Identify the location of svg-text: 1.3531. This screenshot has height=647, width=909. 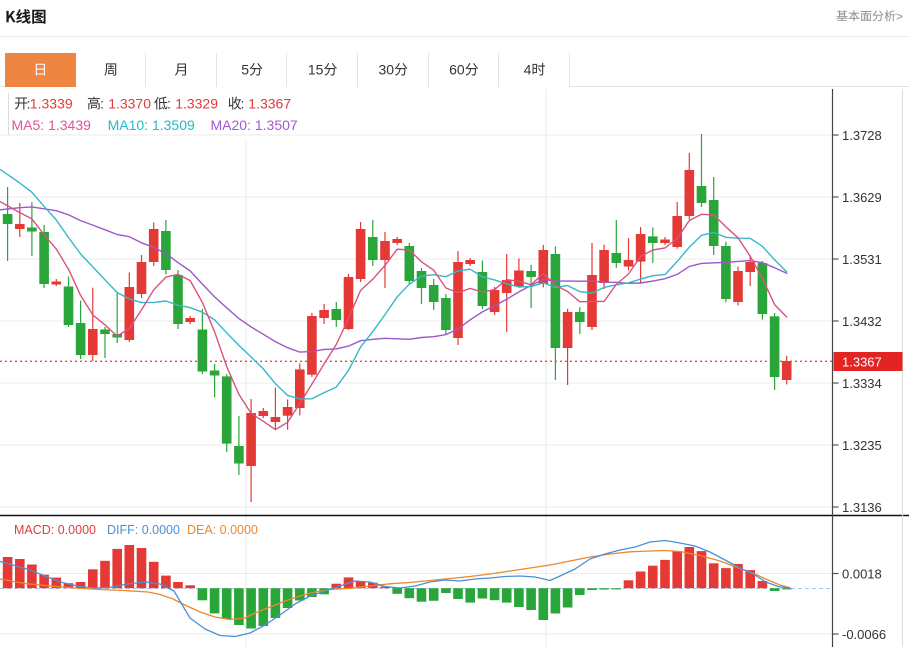
(862, 259).